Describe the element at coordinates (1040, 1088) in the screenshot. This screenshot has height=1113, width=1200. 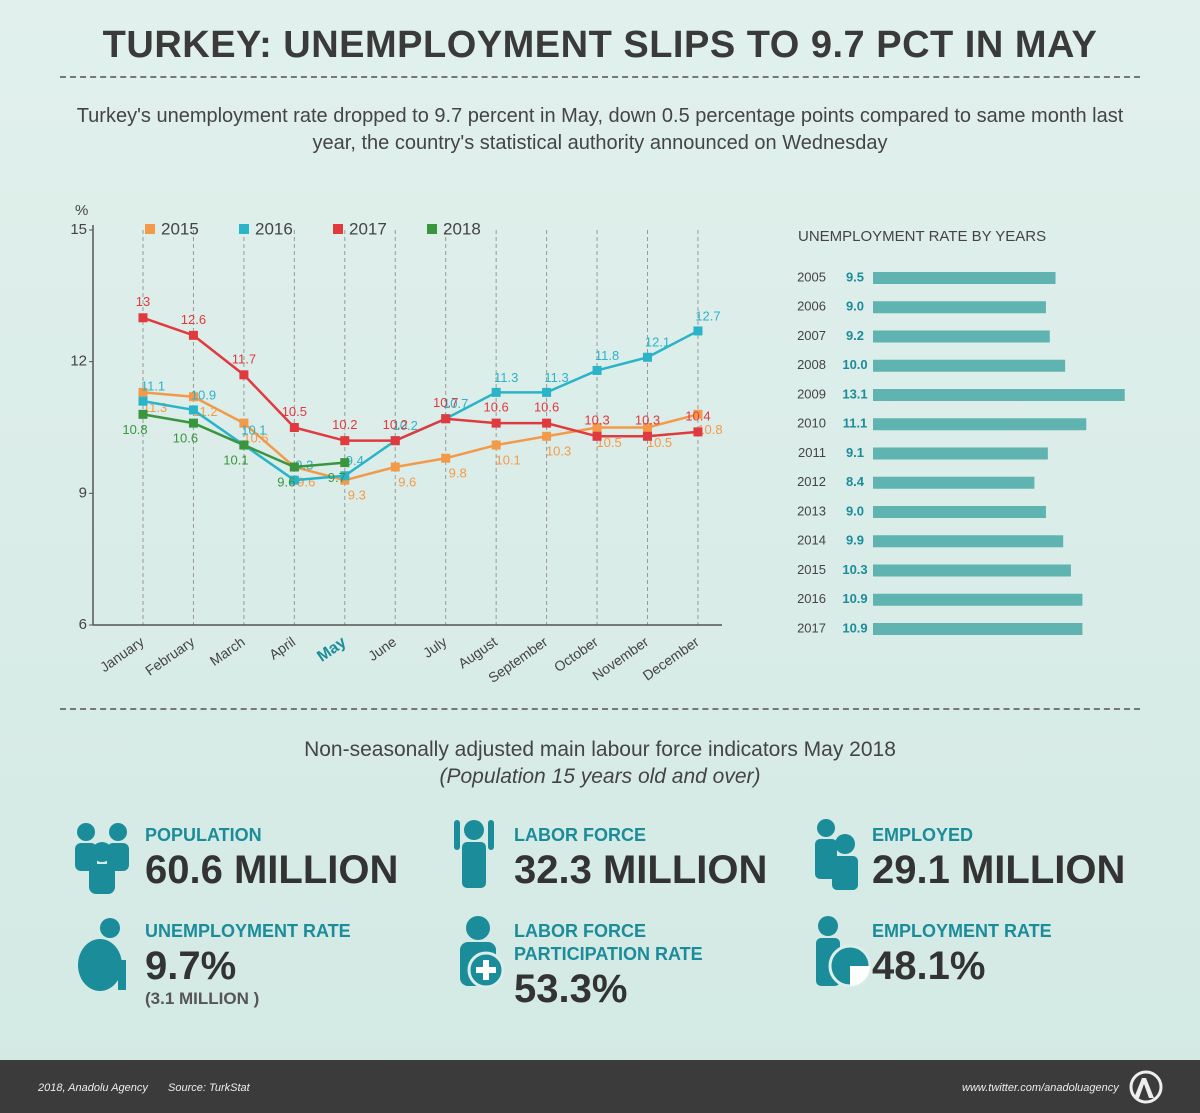
I see `footer-link: www.twitter.com/anadoluagency` at that location.